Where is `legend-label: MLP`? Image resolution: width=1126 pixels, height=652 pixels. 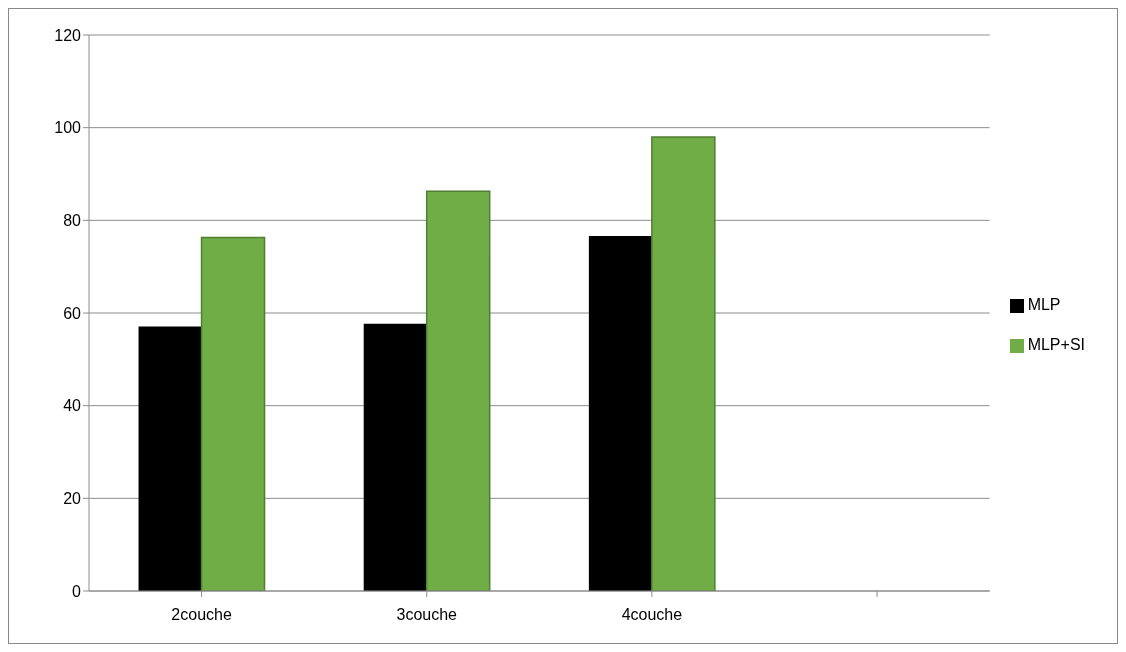 legend-label: MLP is located at coordinates (1044, 304).